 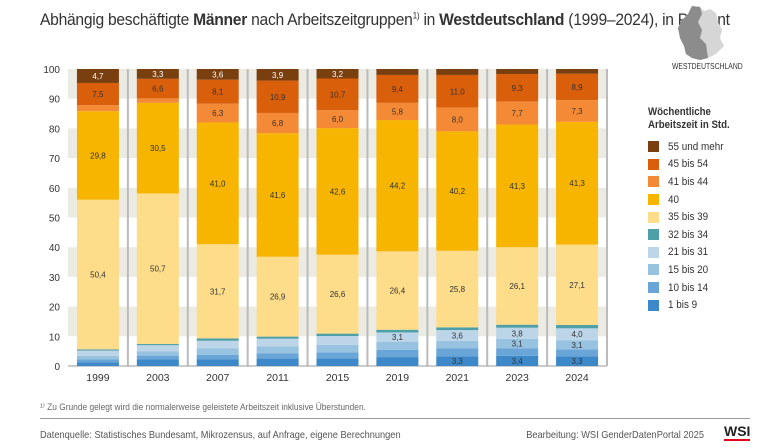 I want to click on editor-credit: Bearbeitung: WSI GenderDatenPortal 2025, so click(x=615, y=435).